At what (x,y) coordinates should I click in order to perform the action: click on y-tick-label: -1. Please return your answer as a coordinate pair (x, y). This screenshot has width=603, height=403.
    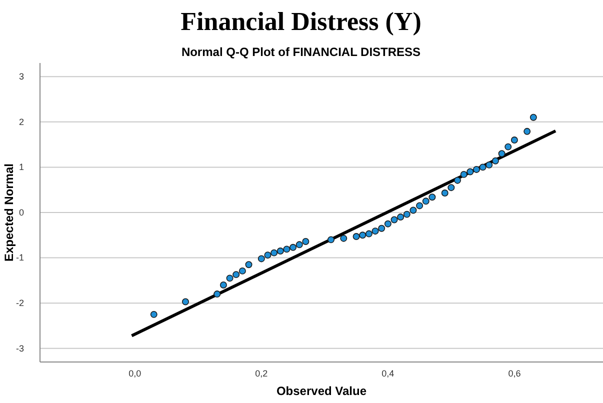
    Looking at the image, I should click on (20, 257).